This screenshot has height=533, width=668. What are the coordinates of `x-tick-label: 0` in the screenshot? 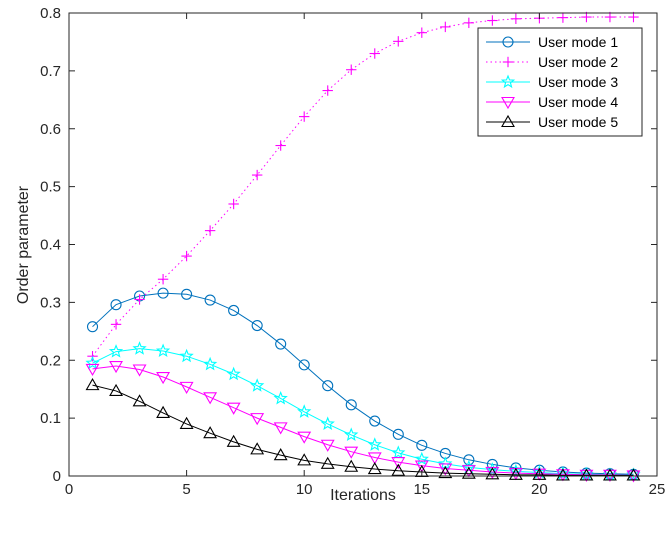 It's located at (69, 489).